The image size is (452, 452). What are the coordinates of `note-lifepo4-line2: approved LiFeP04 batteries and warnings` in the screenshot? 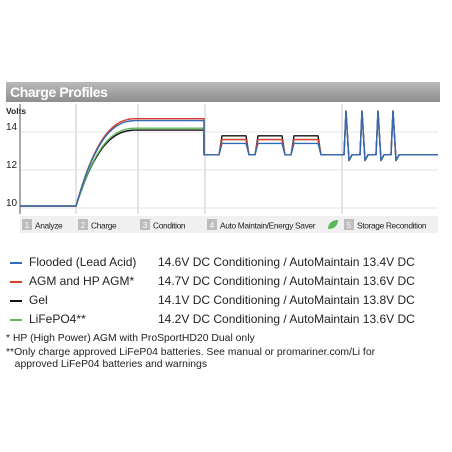 It's located at (107, 364).